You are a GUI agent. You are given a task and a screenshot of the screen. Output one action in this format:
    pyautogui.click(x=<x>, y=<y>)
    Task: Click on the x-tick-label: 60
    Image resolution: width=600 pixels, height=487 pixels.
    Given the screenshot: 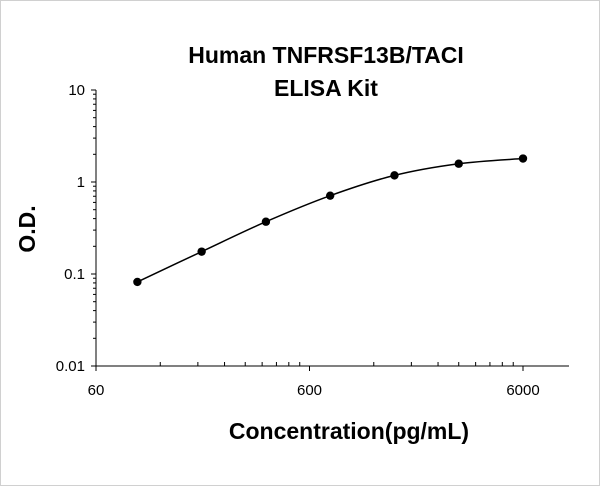 What is the action you would take?
    pyautogui.click(x=96, y=390)
    